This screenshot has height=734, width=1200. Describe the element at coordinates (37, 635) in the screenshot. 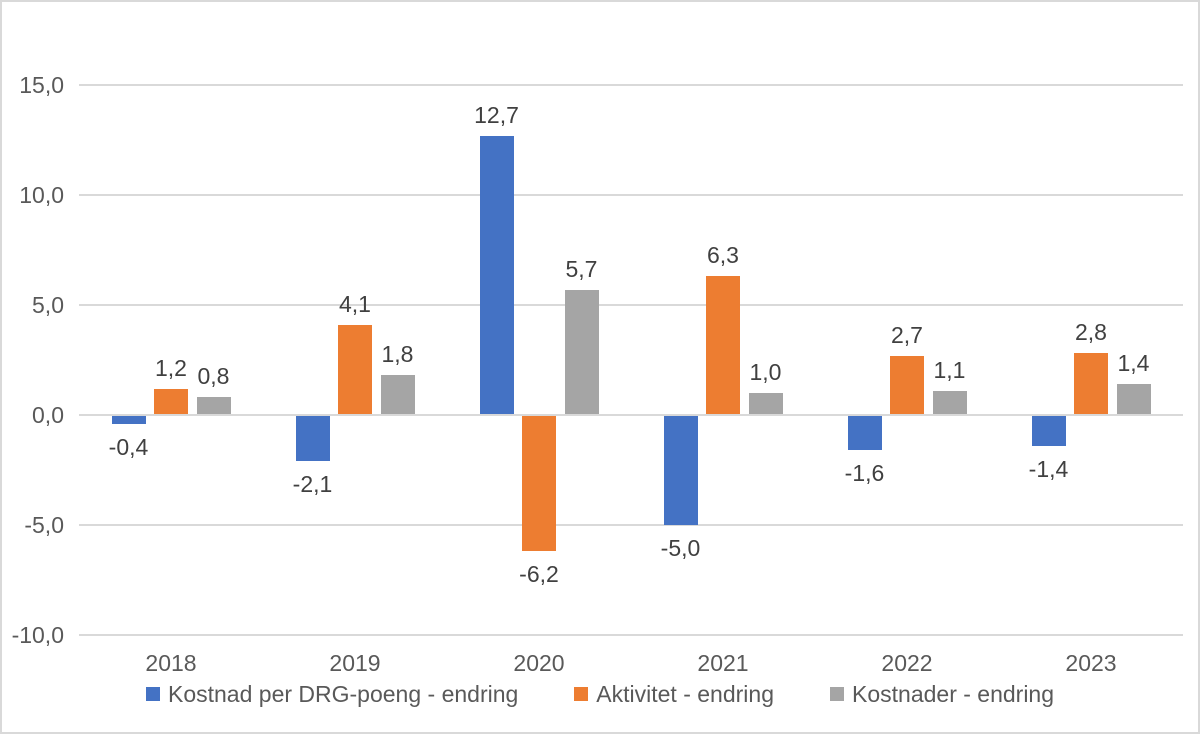

I see `y-axis-tick-label: -10,0` at that location.